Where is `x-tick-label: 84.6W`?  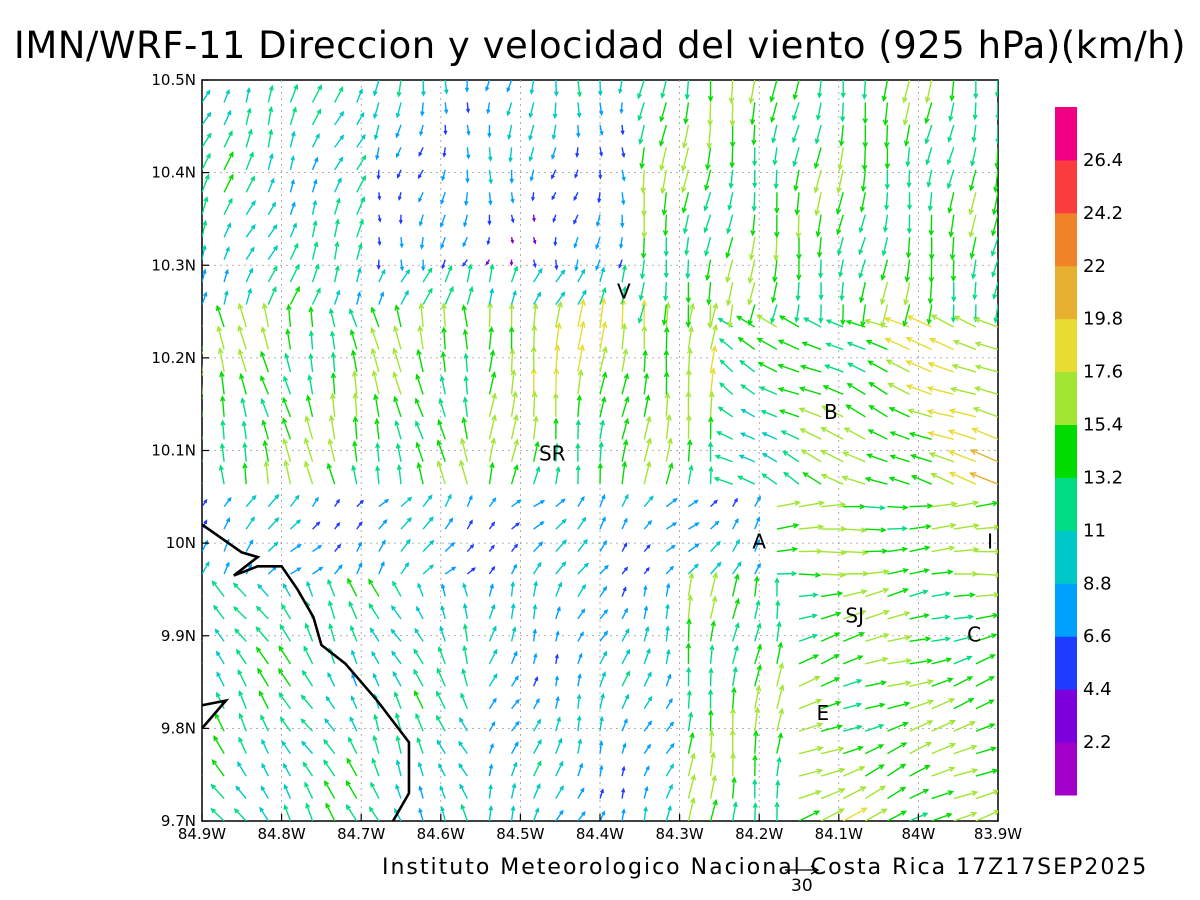 x-tick-label: 84.6W is located at coordinates (441, 834).